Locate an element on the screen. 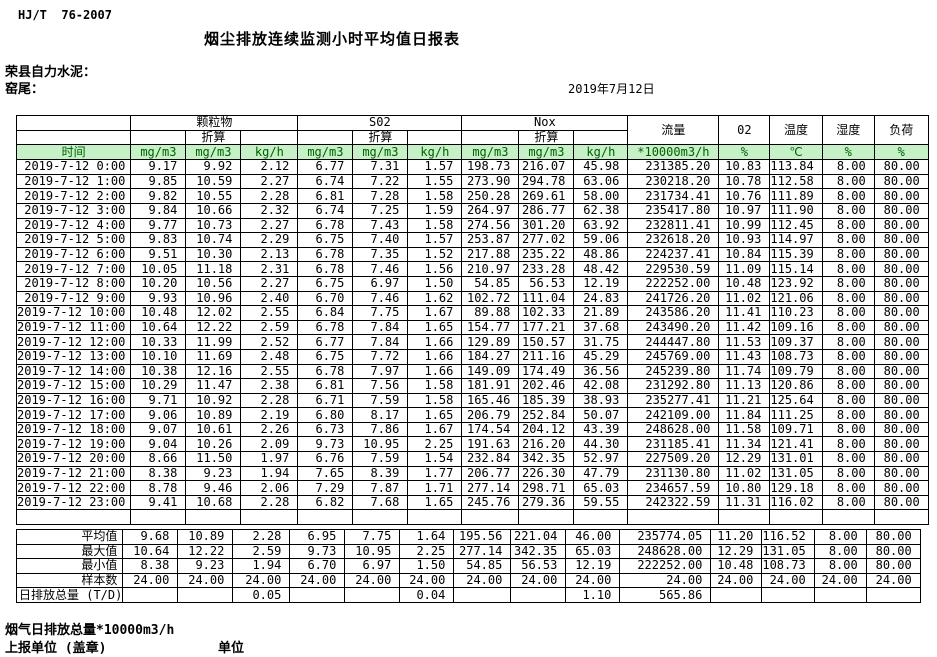  report-date: 2019年7月12日 is located at coordinates (611, 89).